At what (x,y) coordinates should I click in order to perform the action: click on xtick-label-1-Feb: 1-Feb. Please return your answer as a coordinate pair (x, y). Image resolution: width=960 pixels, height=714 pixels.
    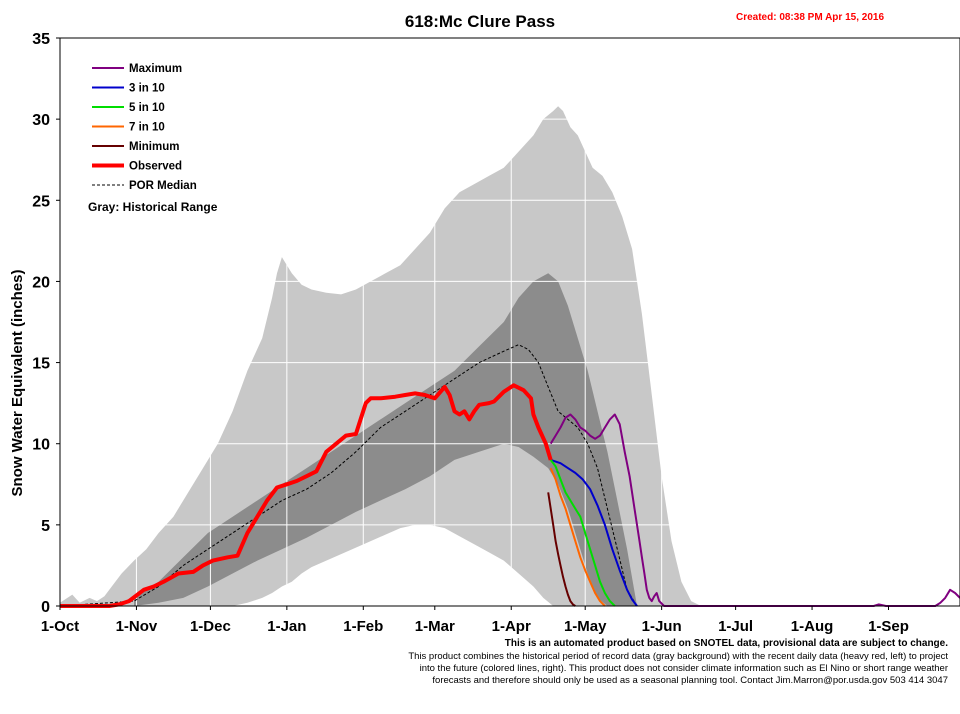
    Looking at the image, I should click on (363, 626).